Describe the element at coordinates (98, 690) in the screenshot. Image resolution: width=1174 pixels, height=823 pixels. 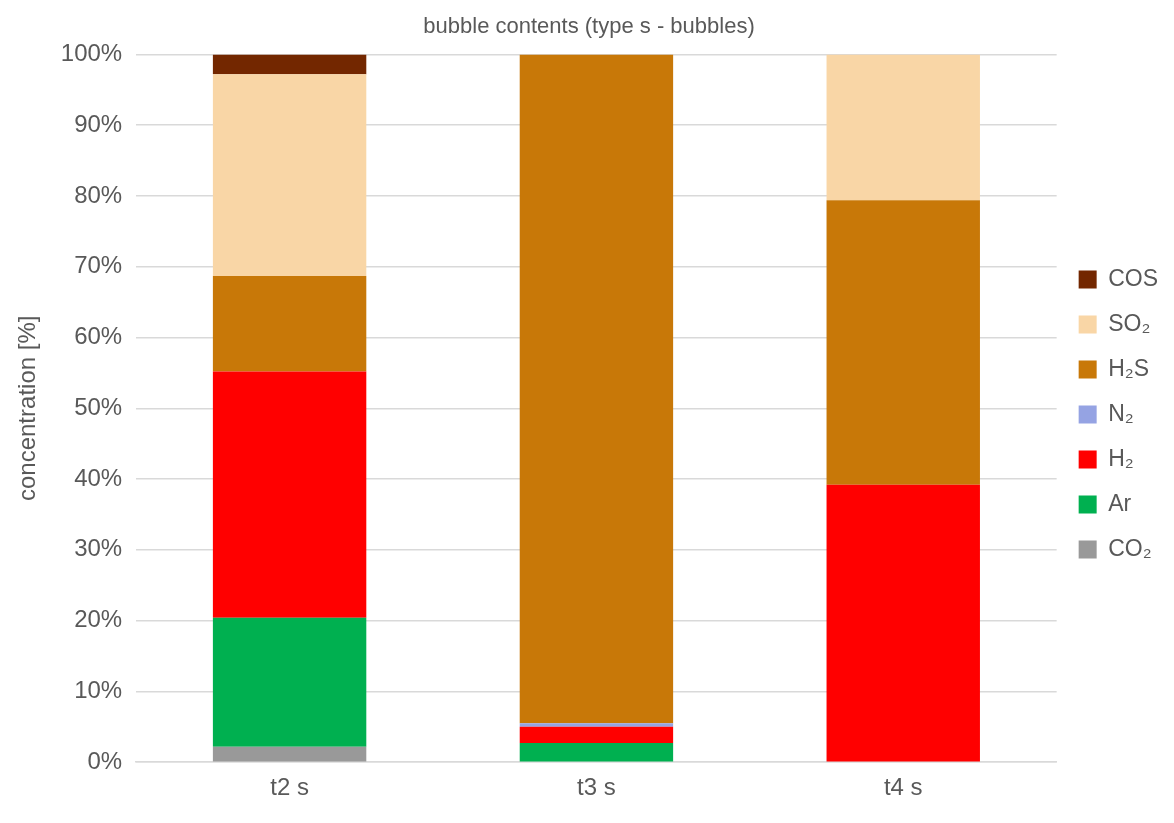
I see `y-tick-label: 10%` at that location.